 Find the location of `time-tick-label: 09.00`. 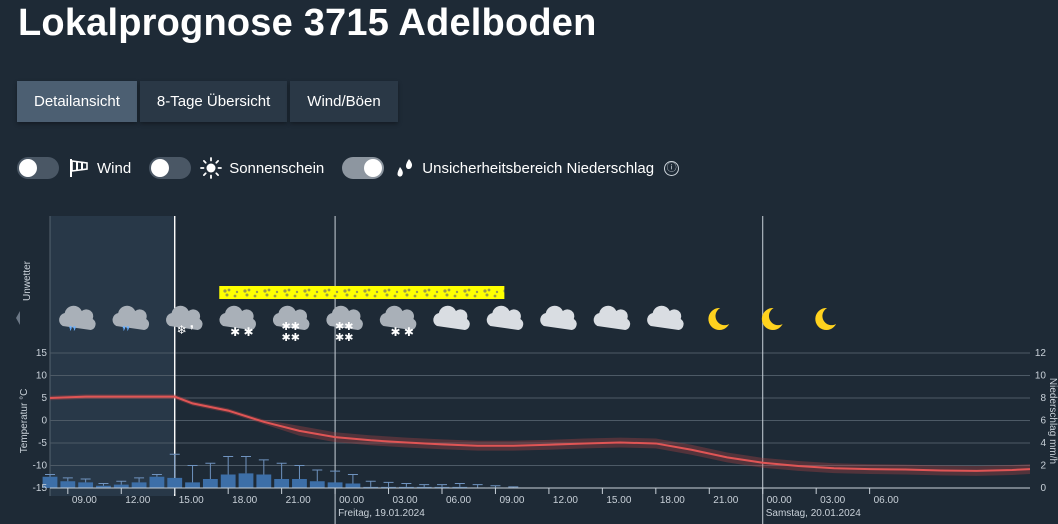

time-tick-label: 09.00 is located at coordinates (511, 500).